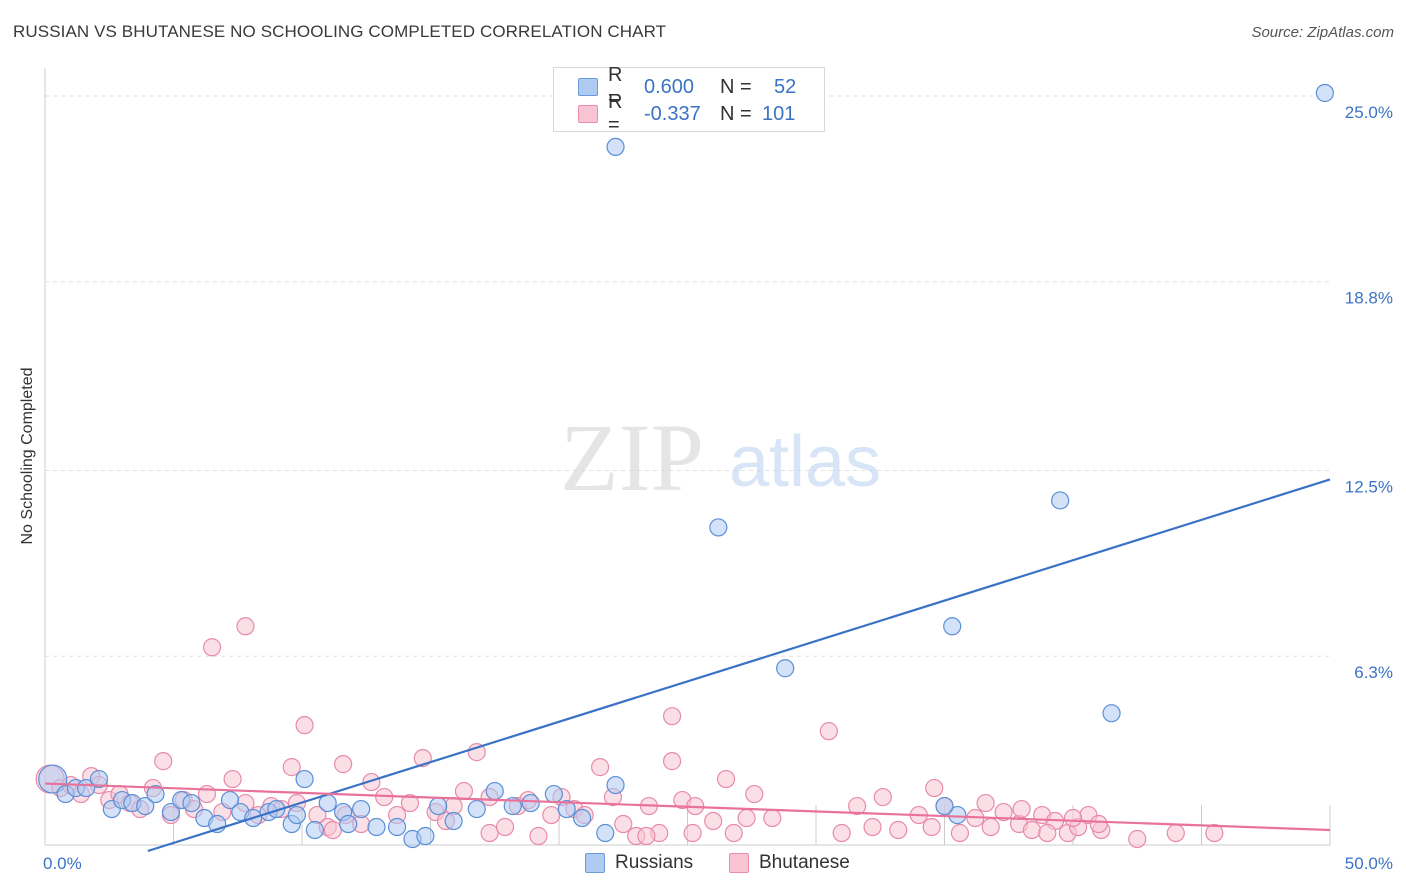 This screenshot has width=1406, height=892. Describe the element at coordinates (720, 457) in the screenshot. I see `watermark: ZIP atlas` at that location.